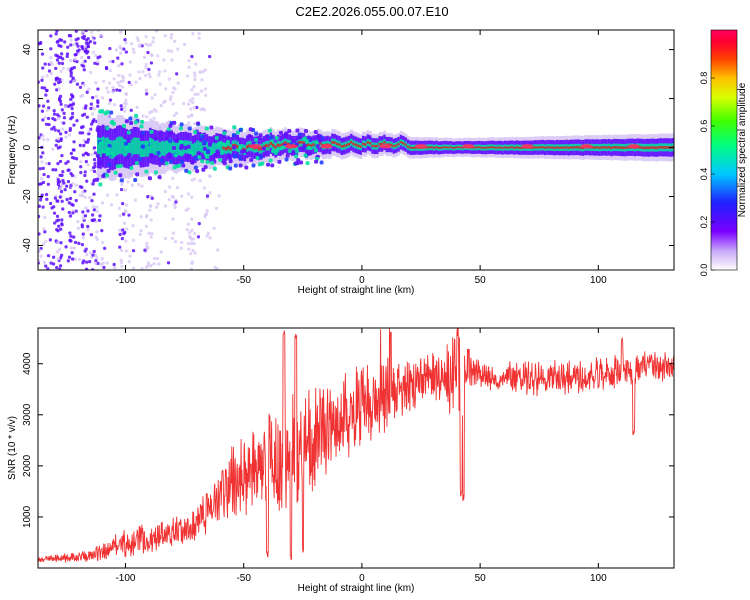 The height and width of the screenshot is (600, 750). What do you see at coordinates (371, 11) in the screenshot?
I see `figure-title: C2E2.2026.055.00.07.E10` at bounding box center [371, 11].